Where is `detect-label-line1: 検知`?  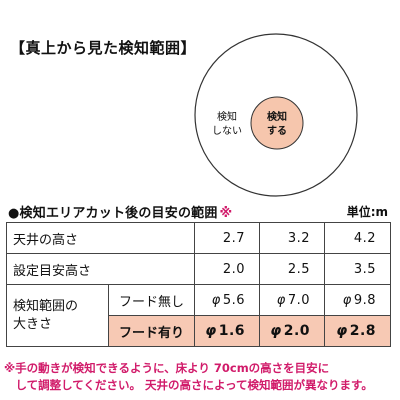 detect-label-line1: 検知 is located at coordinates (277, 116).